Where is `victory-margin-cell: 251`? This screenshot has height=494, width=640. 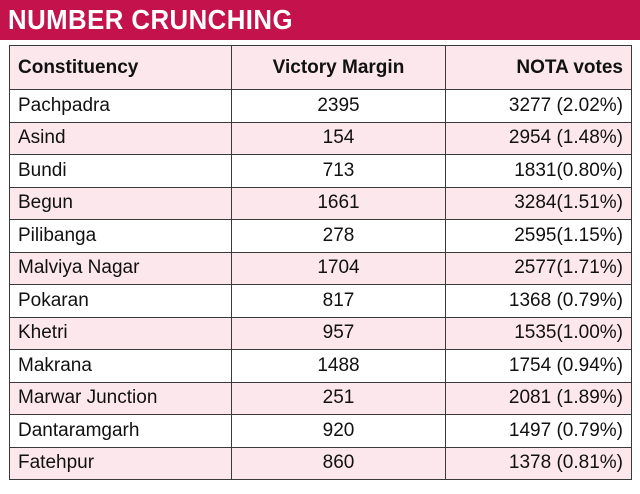
victory-margin-cell: 251 is located at coordinates (338, 398).